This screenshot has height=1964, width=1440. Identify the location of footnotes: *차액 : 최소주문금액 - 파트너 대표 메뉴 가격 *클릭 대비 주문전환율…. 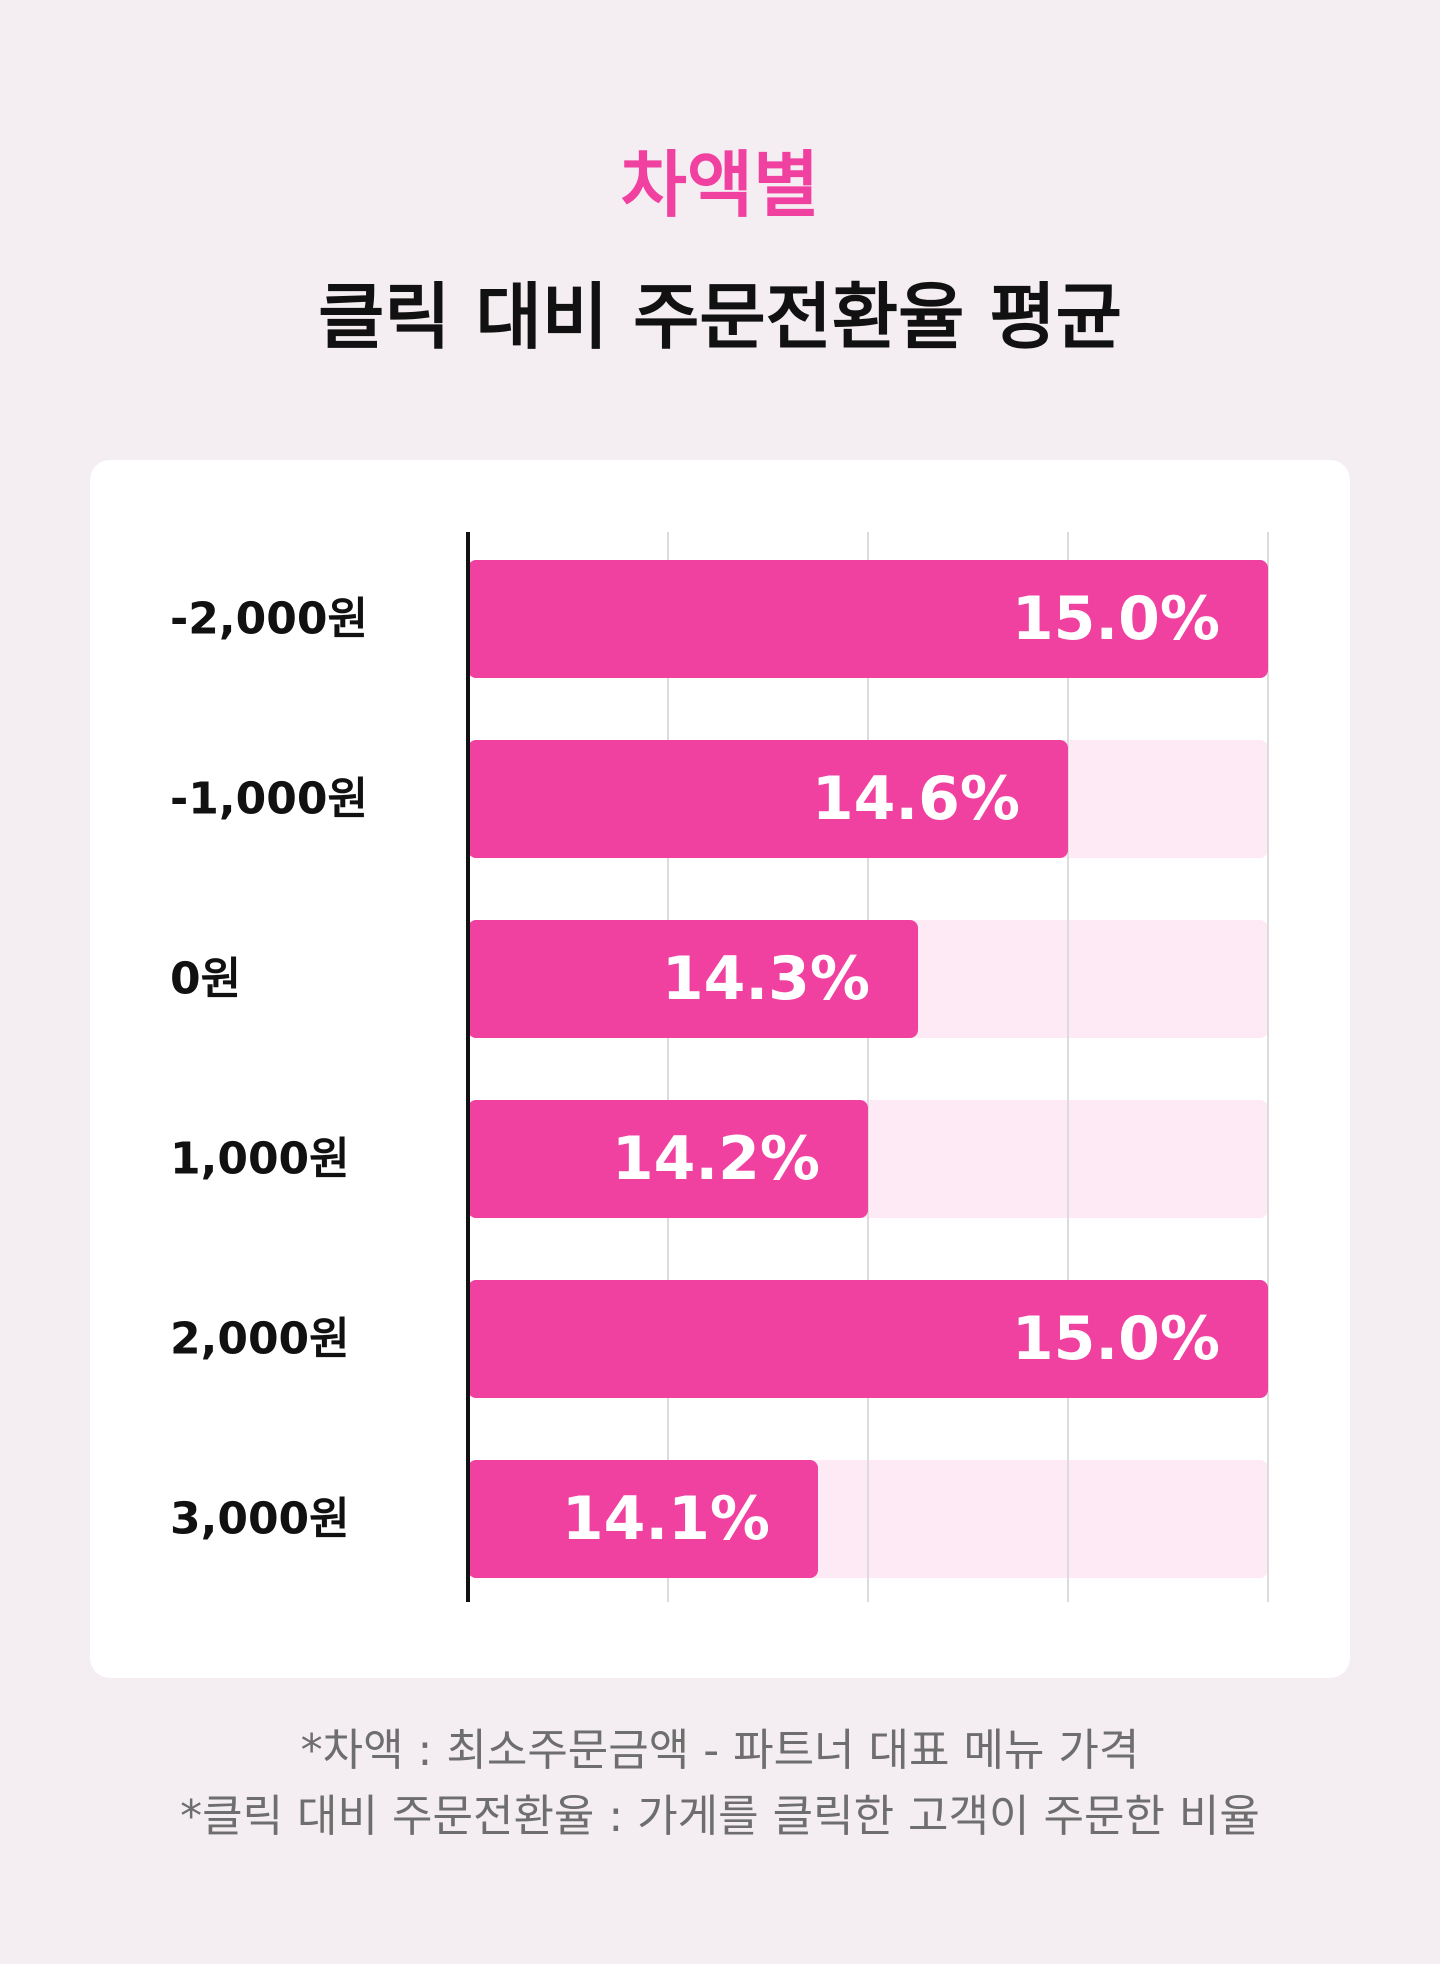
(720, 1784).